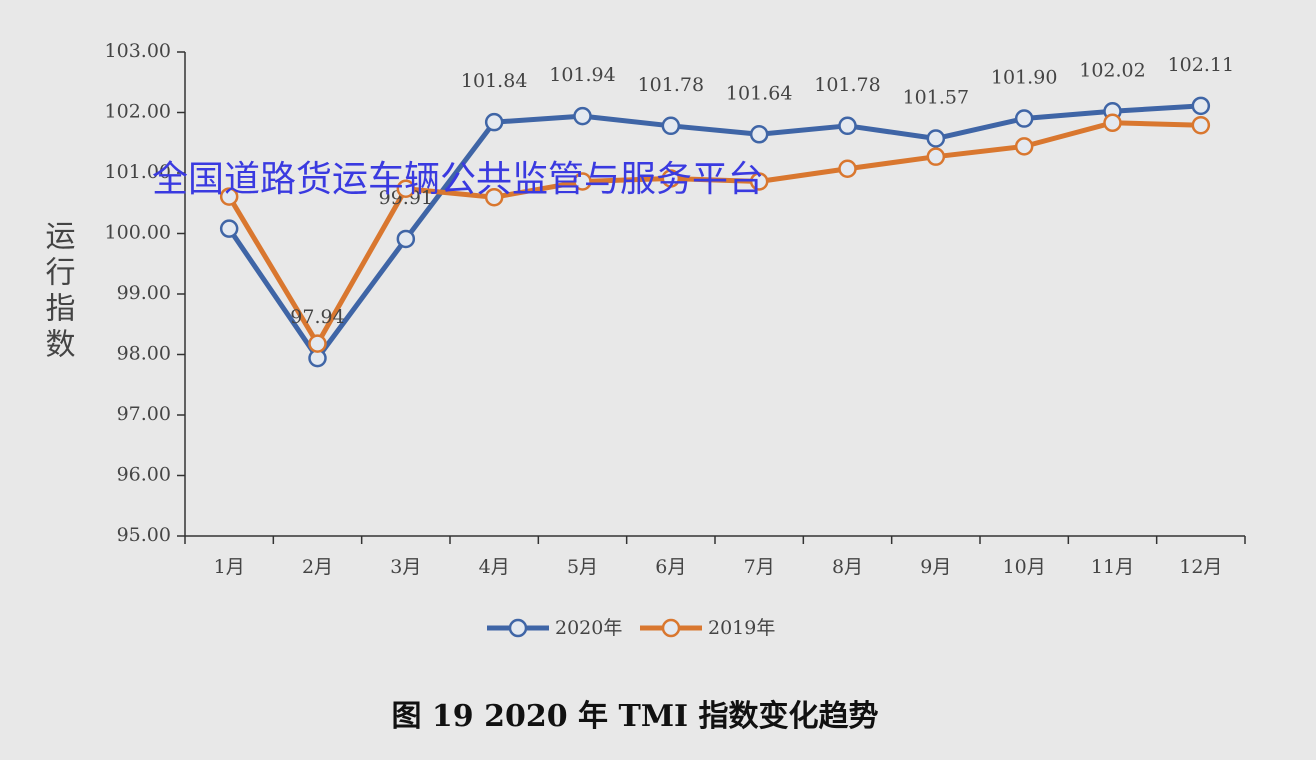  I want to click on y-tick-label: 103.00, so click(138, 51).